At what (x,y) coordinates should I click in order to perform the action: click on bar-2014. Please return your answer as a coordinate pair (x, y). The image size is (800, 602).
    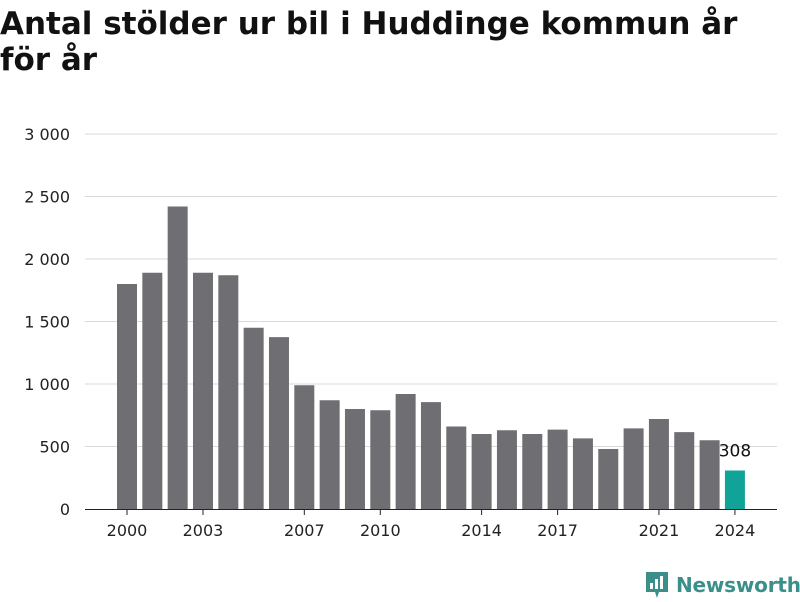
    Looking at the image, I should click on (481, 471).